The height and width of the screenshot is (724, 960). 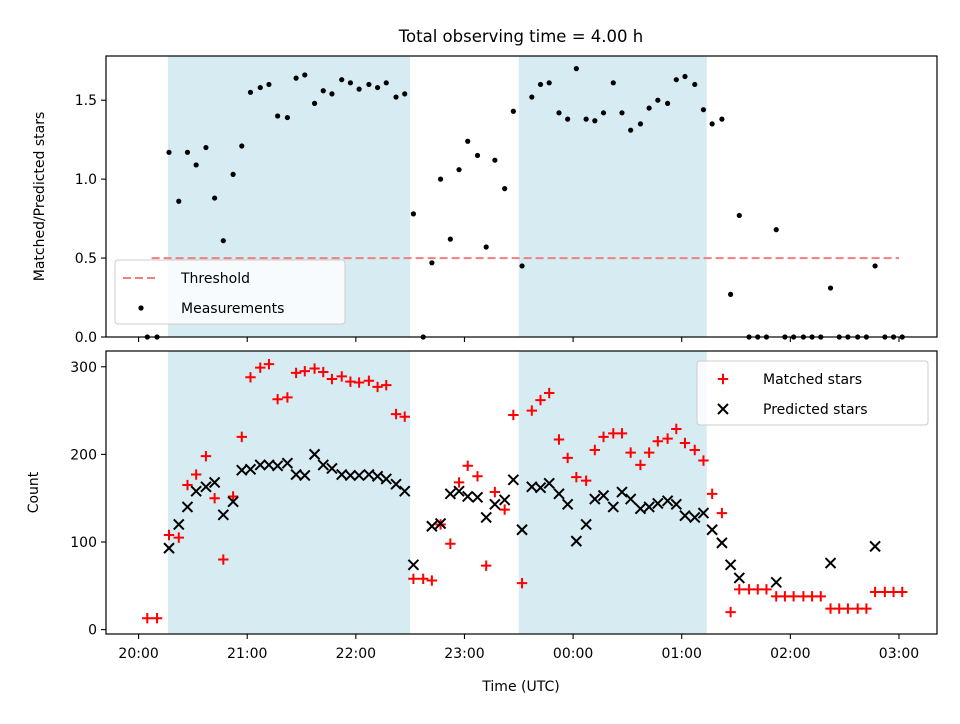 I want to click on y-tick-label: 100, so click(x=83, y=543).